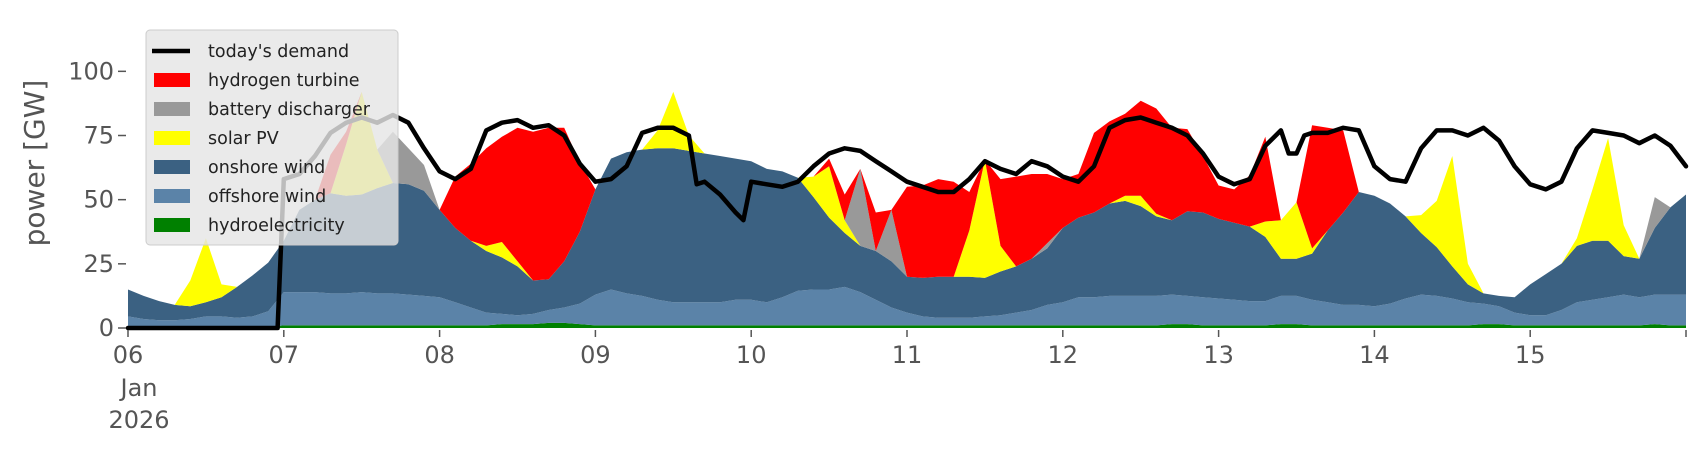  What do you see at coordinates (907, 325) in the screenshot?
I see `area-hydroelectricity` at bounding box center [907, 325].